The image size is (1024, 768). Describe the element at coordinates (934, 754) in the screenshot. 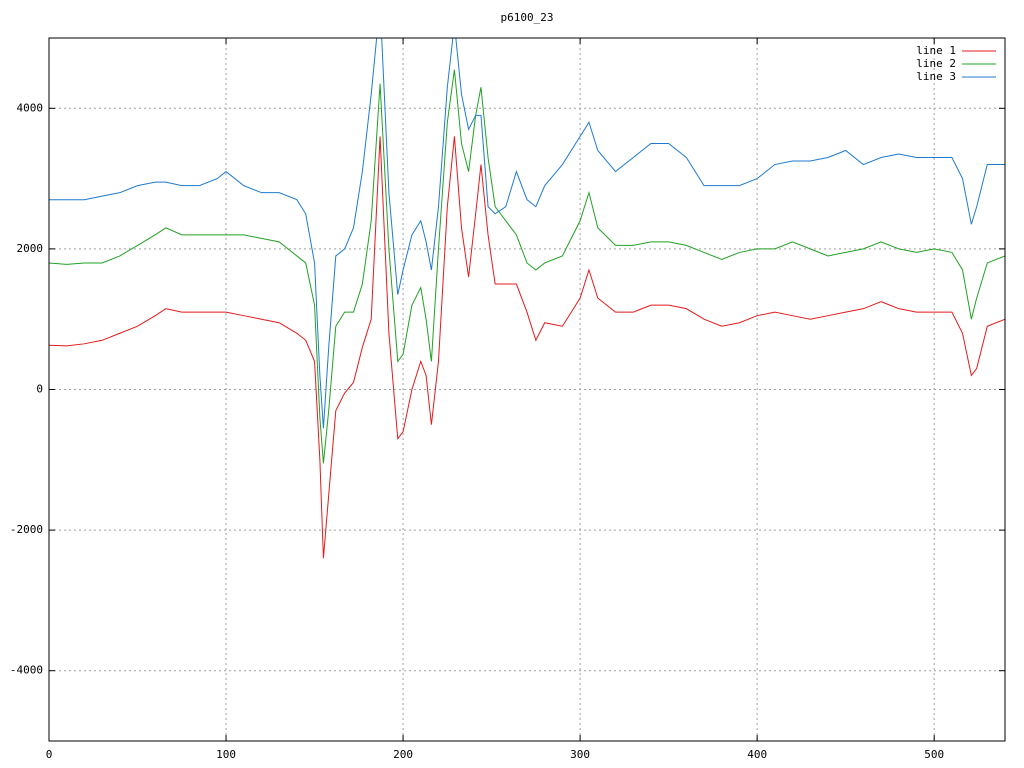

I see `x-tick-label: 500` at that location.